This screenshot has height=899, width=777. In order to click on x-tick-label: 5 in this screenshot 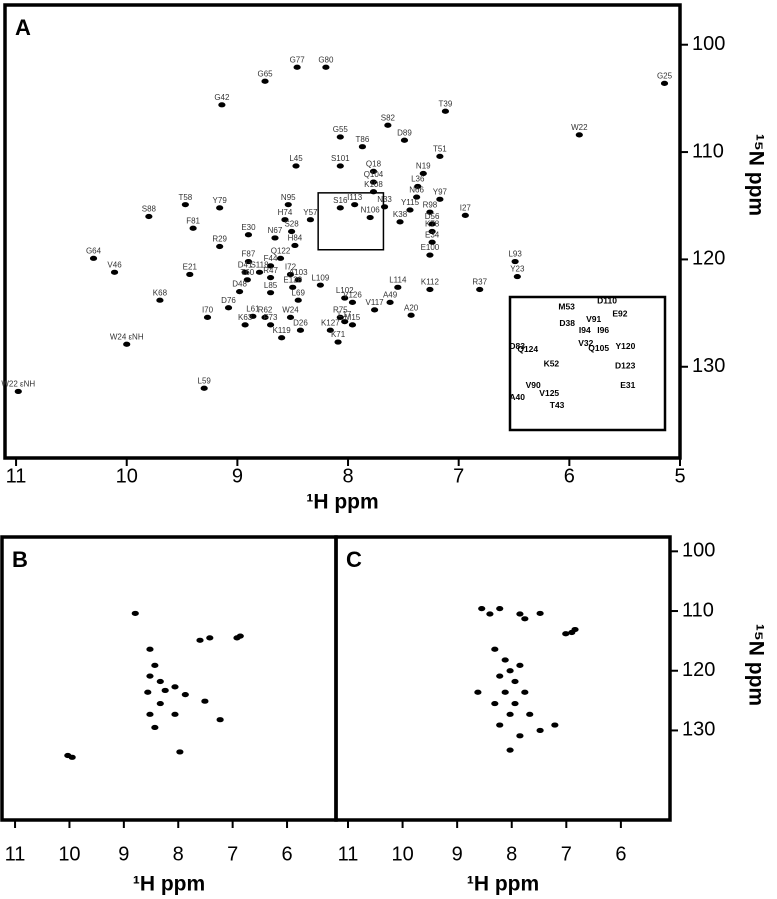, I will do `click(679, 476)`.